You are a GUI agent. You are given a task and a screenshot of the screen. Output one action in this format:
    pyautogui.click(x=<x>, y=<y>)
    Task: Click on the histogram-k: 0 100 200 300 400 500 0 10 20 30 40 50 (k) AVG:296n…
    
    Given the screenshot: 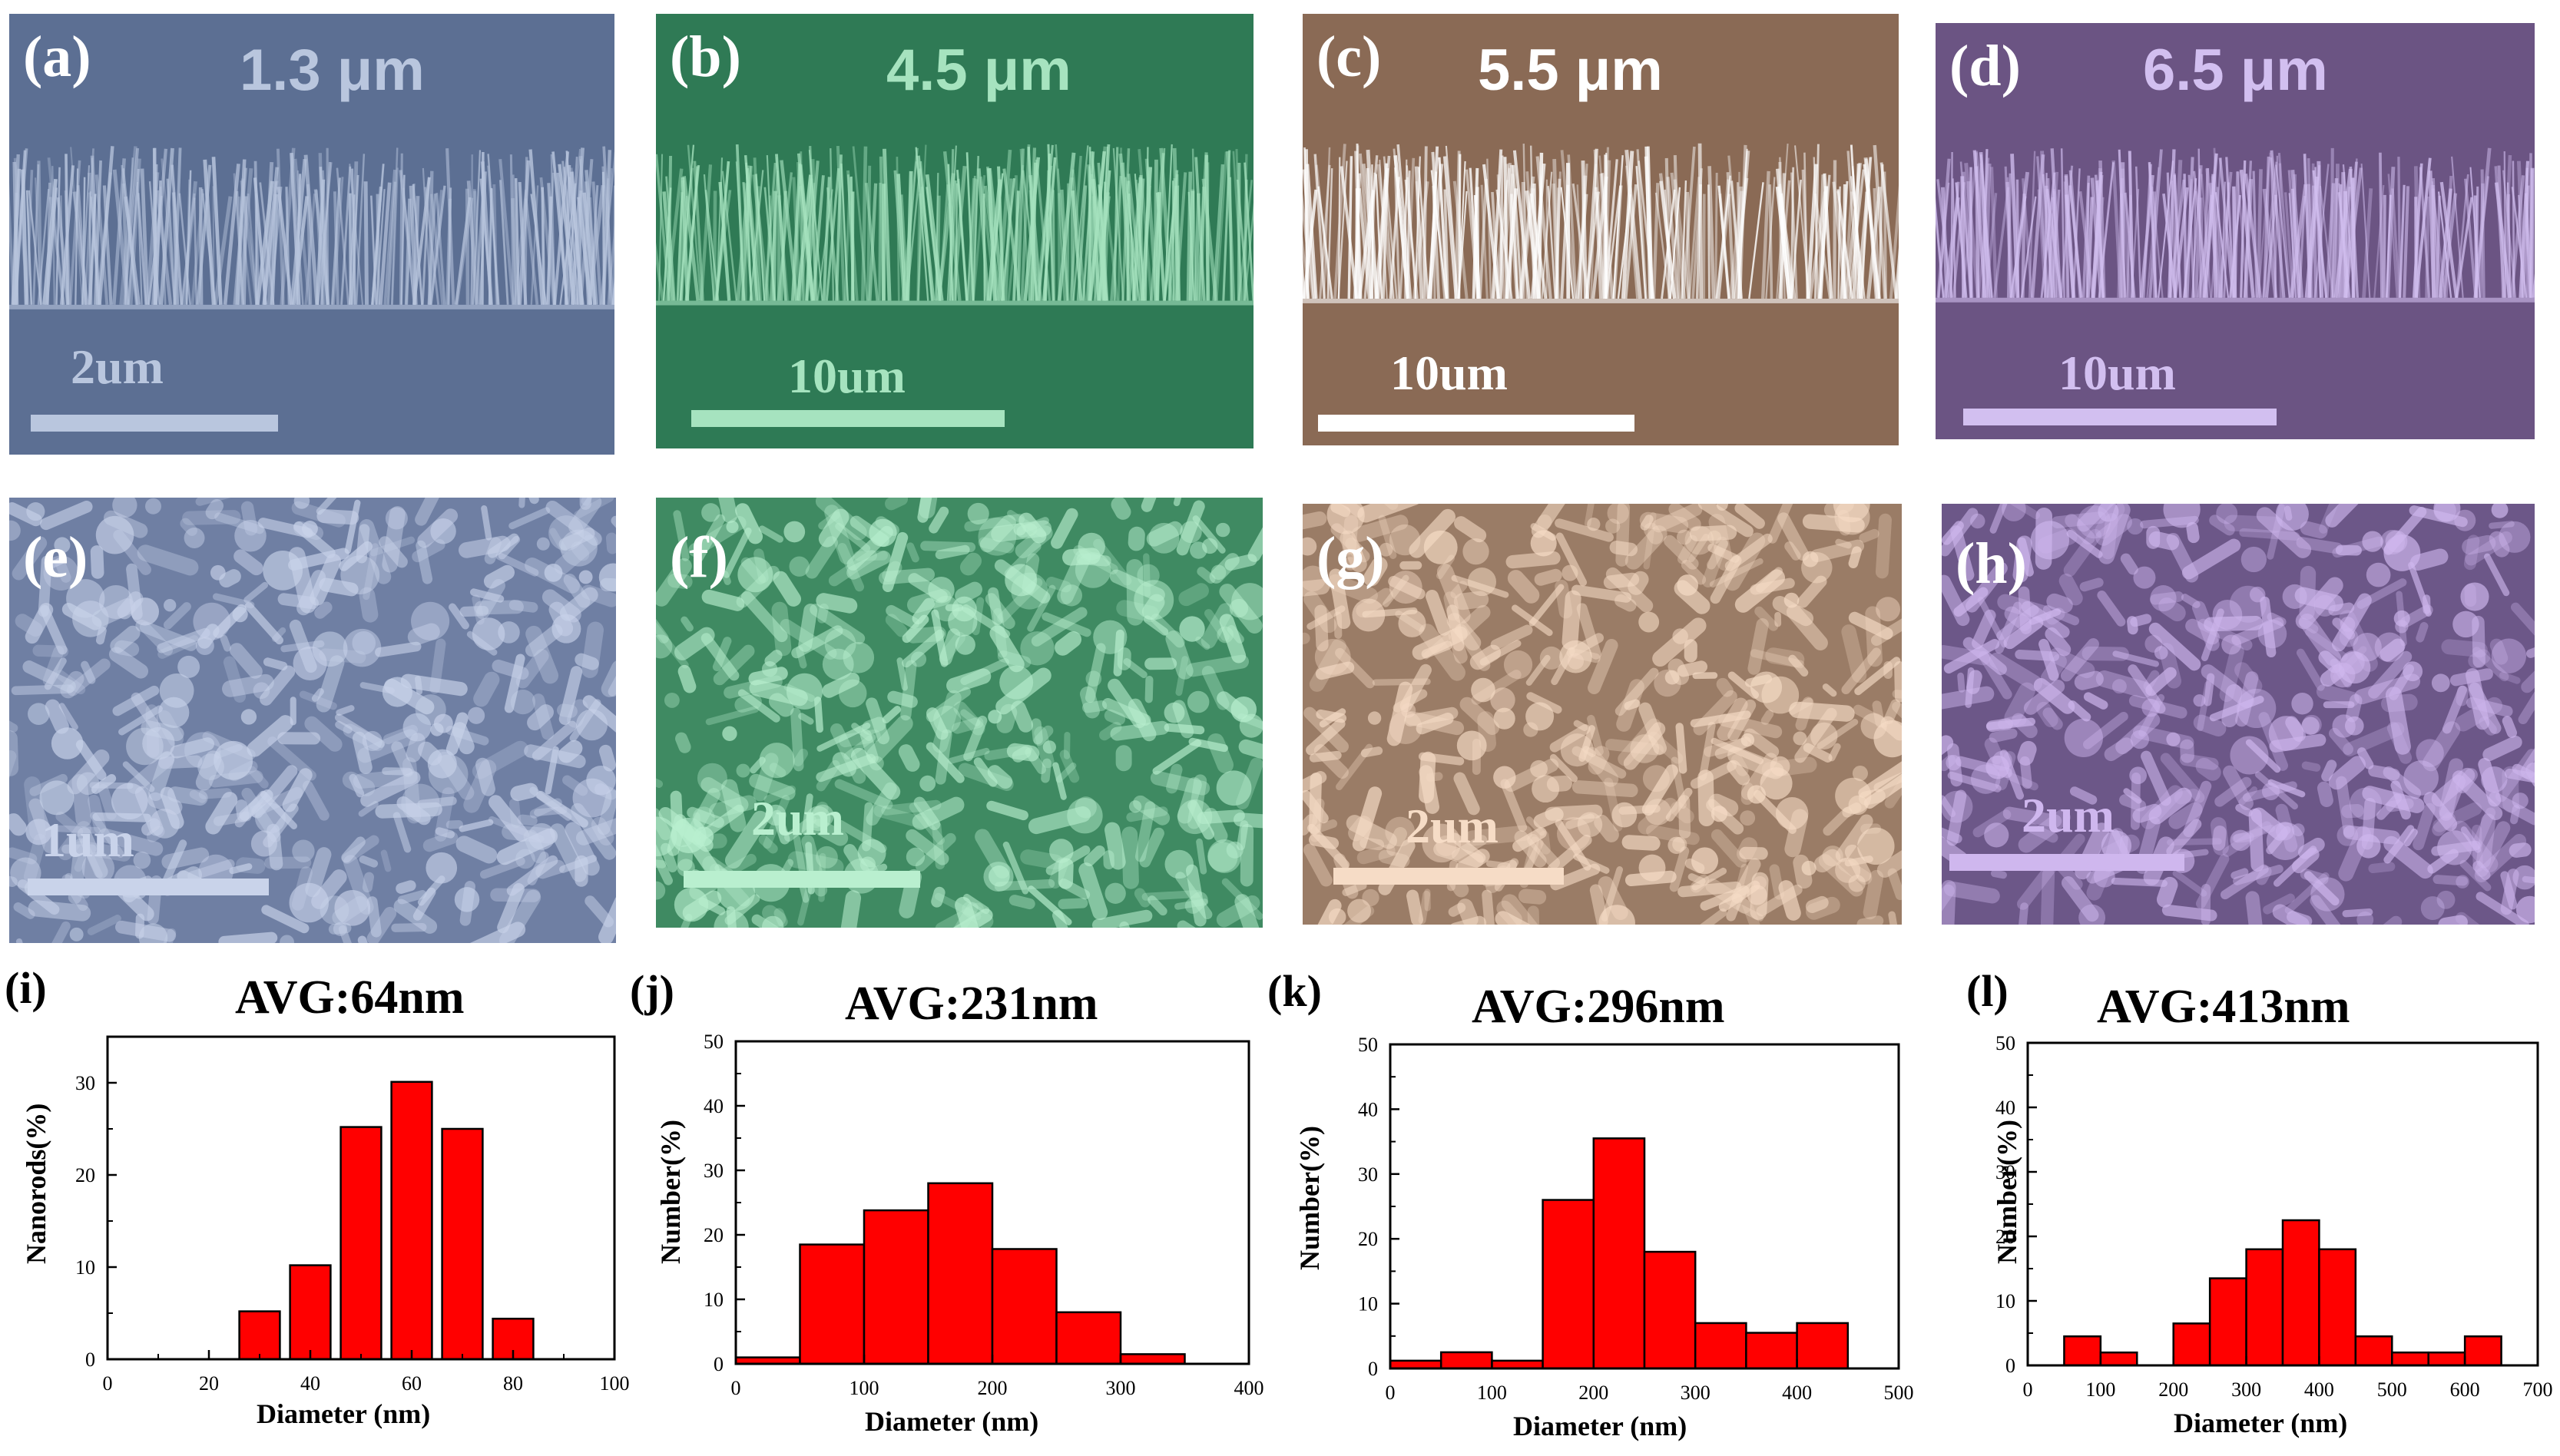 What is the action you would take?
    pyautogui.click(x=1593, y=1208)
    